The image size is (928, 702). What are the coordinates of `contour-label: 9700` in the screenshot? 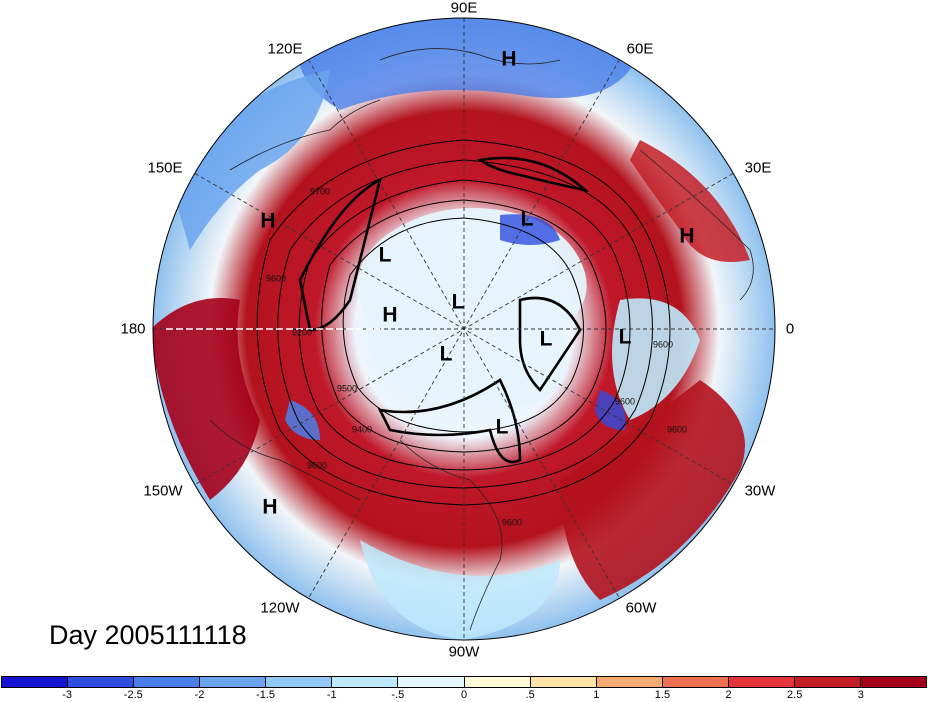 It's located at (320, 191).